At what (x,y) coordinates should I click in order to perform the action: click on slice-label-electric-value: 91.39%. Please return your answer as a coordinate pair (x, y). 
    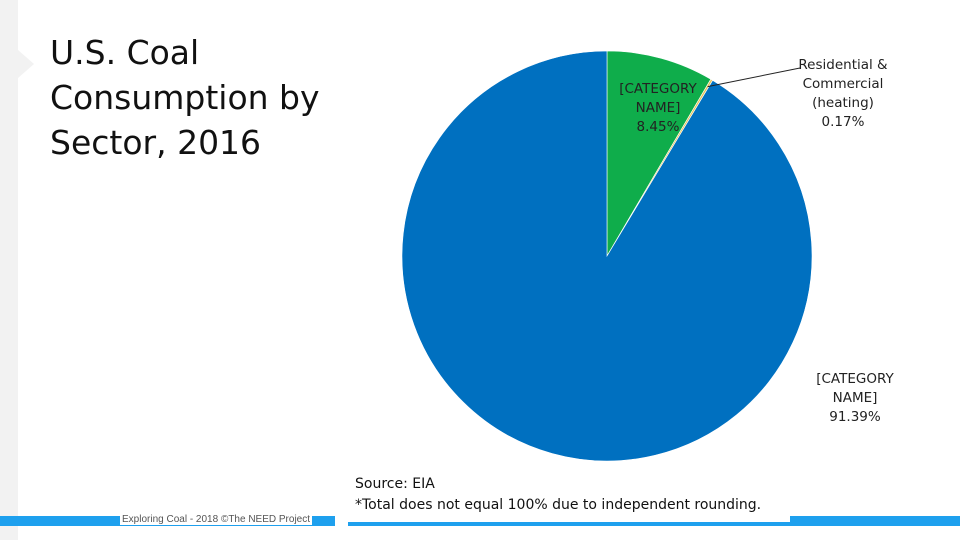
    Looking at the image, I should click on (855, 417).